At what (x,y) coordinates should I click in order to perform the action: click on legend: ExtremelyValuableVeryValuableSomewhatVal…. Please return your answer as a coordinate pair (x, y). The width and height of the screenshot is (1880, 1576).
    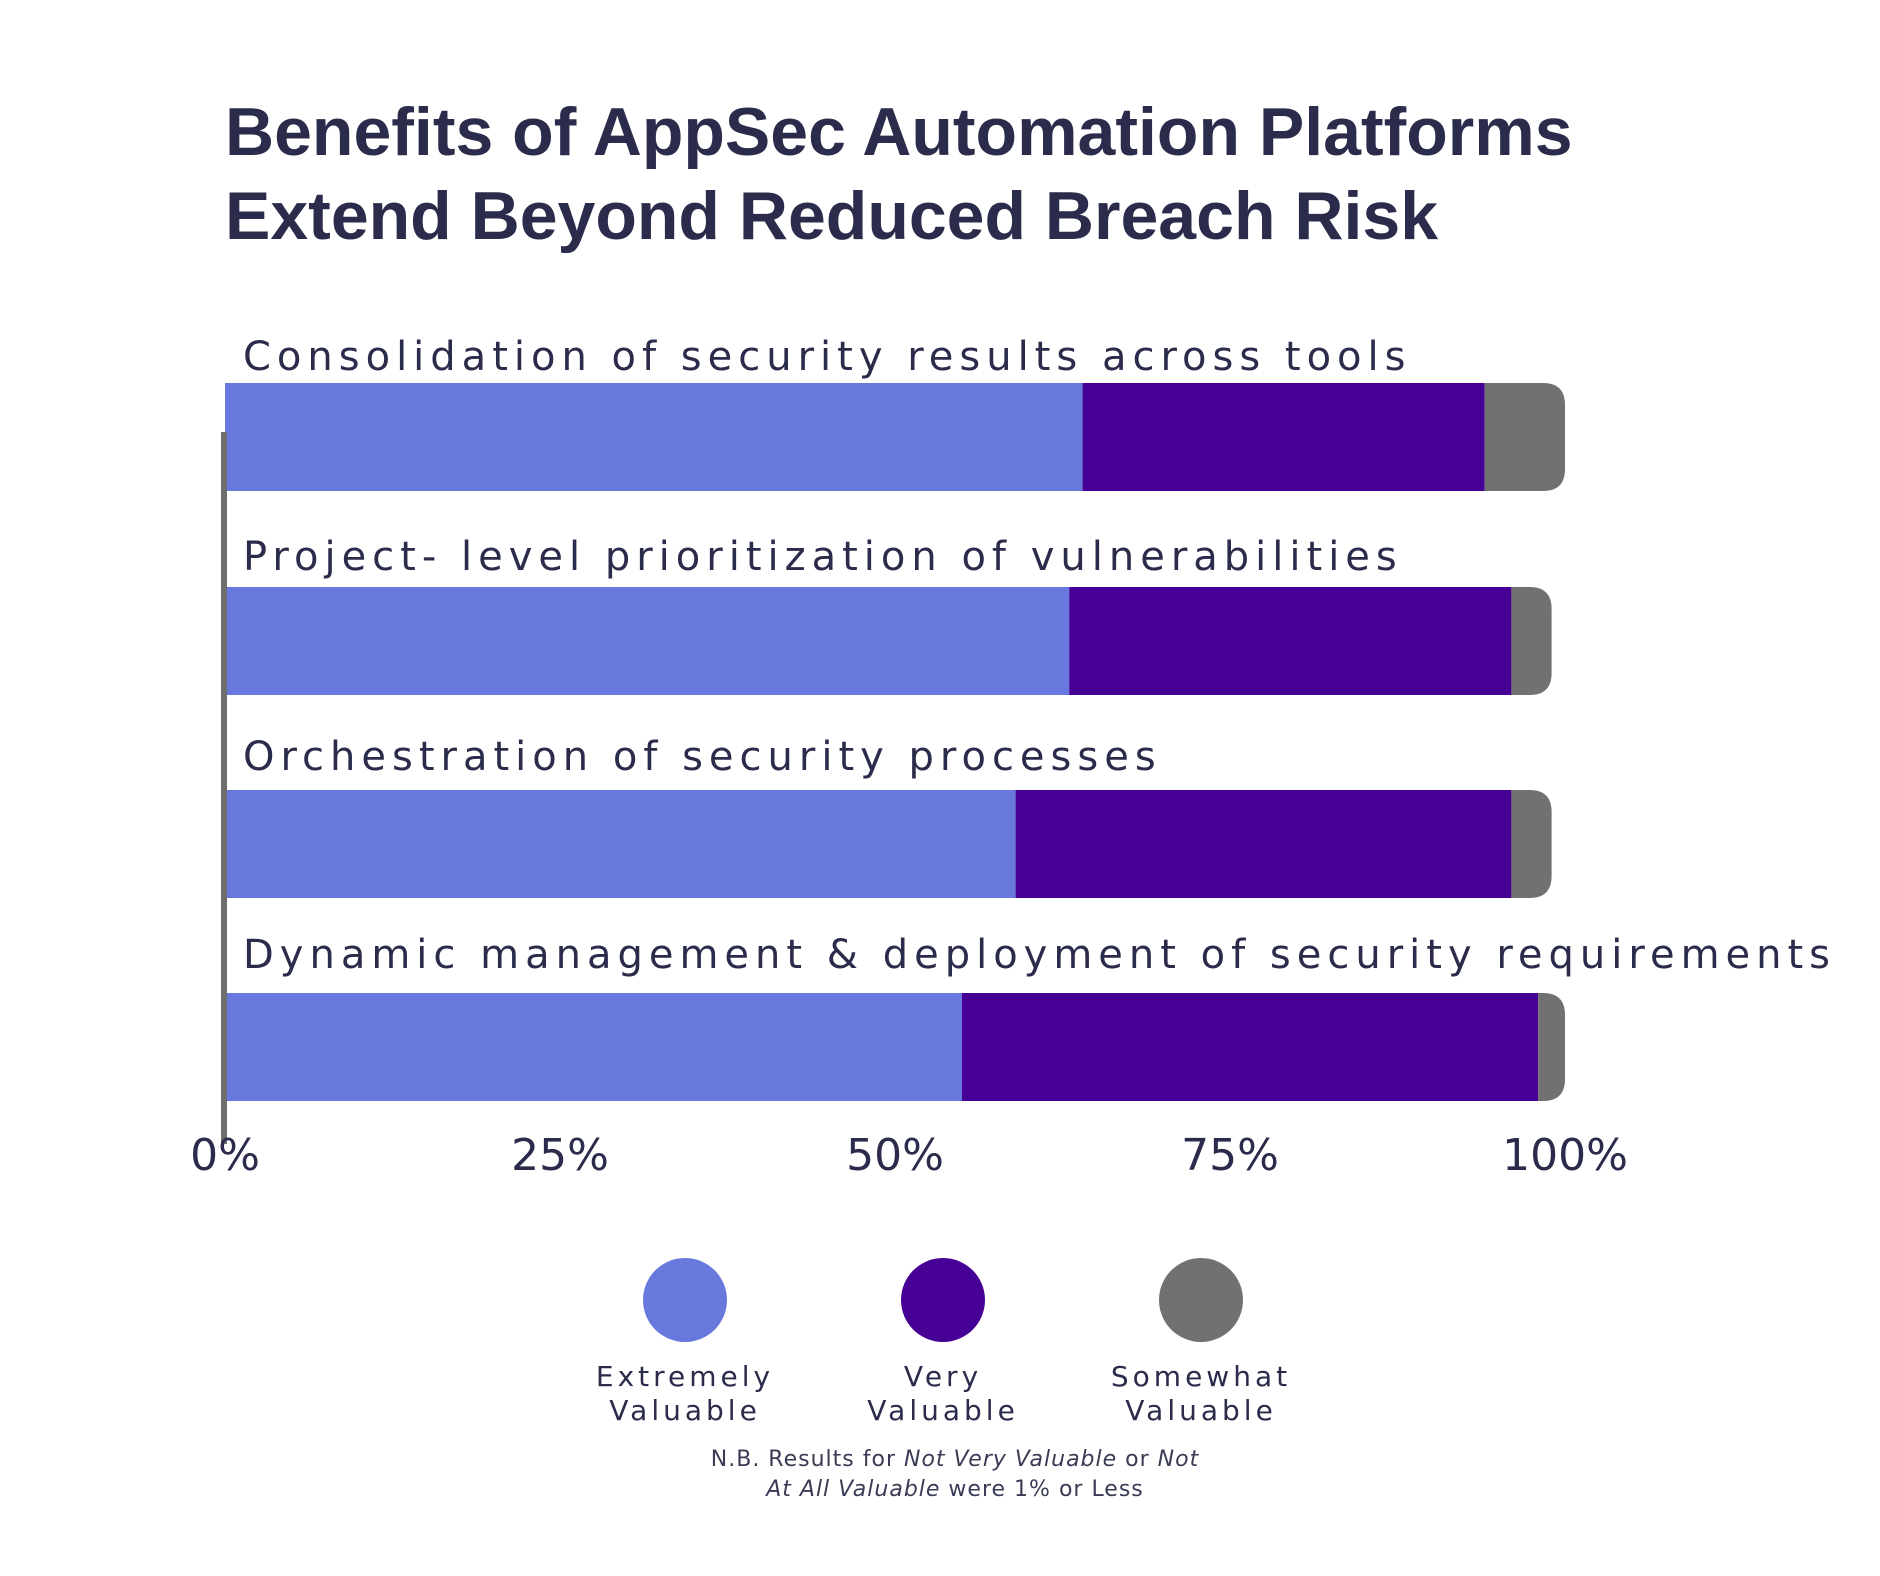
    Looking at the image, I should click on (943, 1342).